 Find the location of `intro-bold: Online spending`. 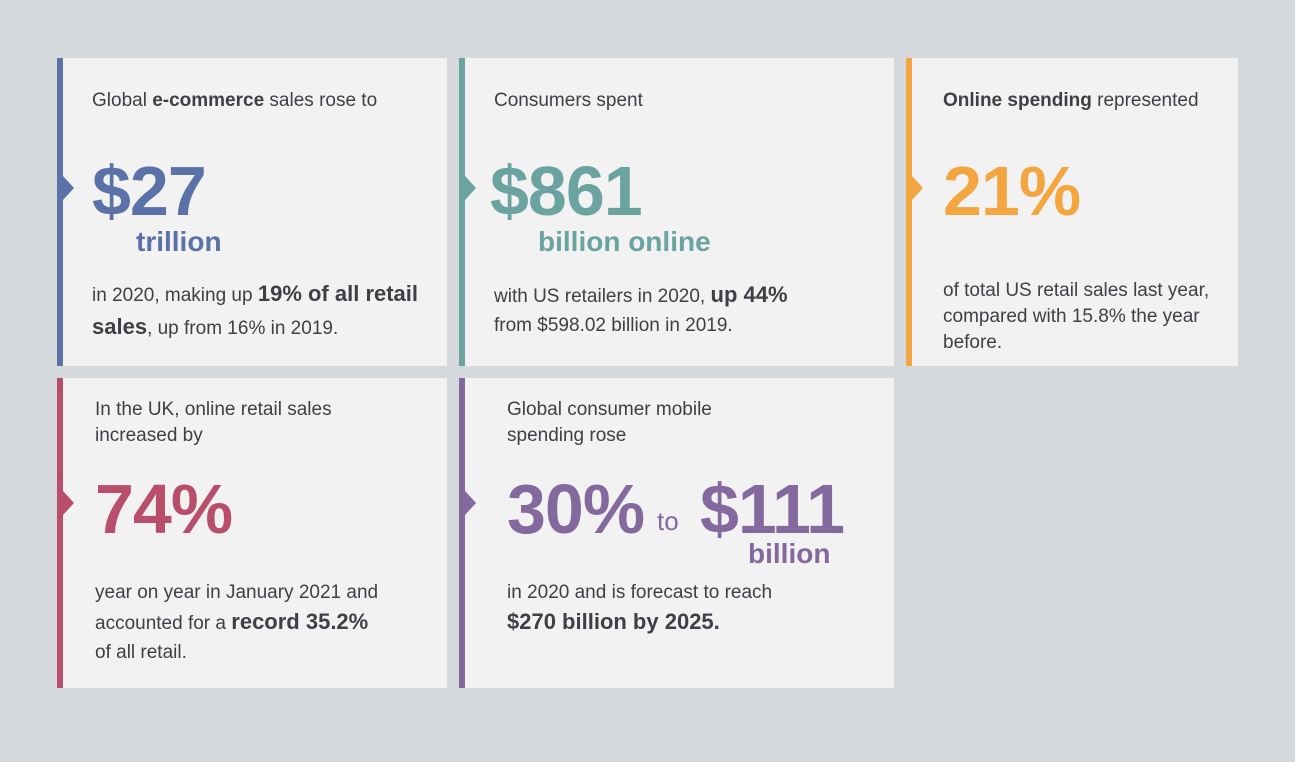

intro-bold: Online spending is located at coordinates (1017, 100).